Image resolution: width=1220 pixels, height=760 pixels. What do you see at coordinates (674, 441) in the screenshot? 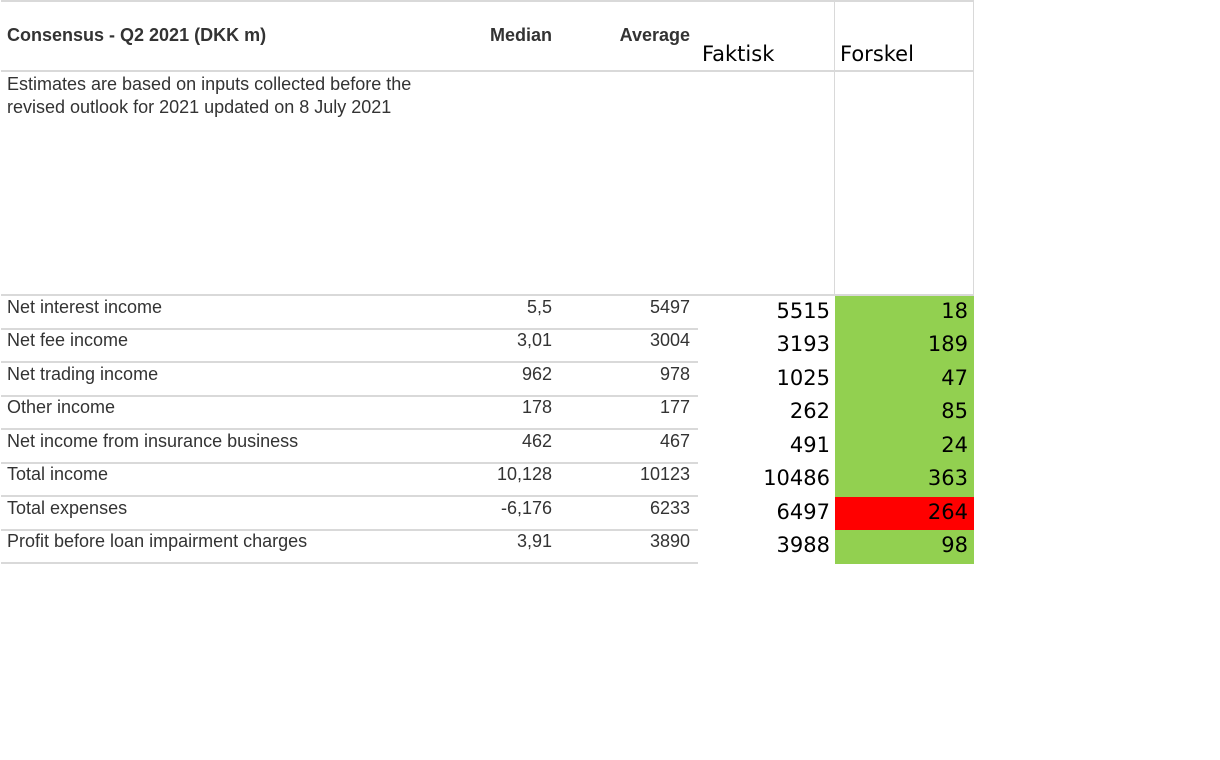
I see `average-value: 467` at bounding box center [674, 441].